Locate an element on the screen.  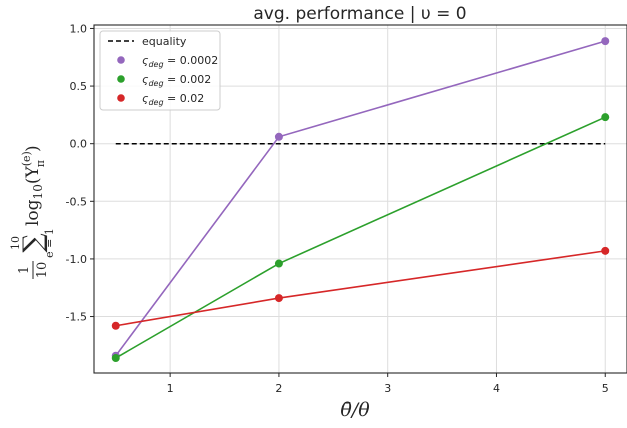
legend-label-value: = 0.002 is located at coordinates (188, 79).